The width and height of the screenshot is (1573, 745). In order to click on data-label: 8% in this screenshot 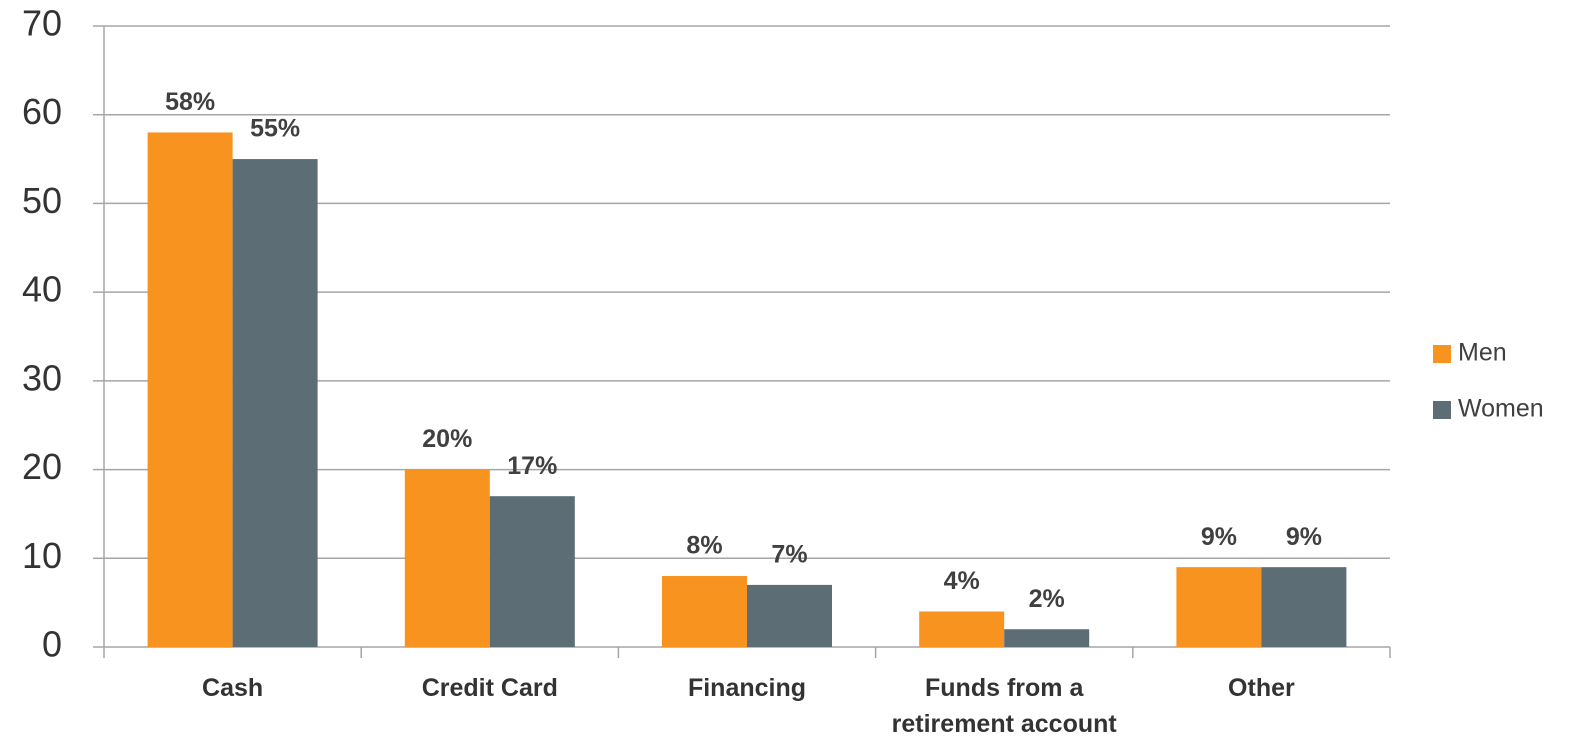, I will do `click(704, 546)`.